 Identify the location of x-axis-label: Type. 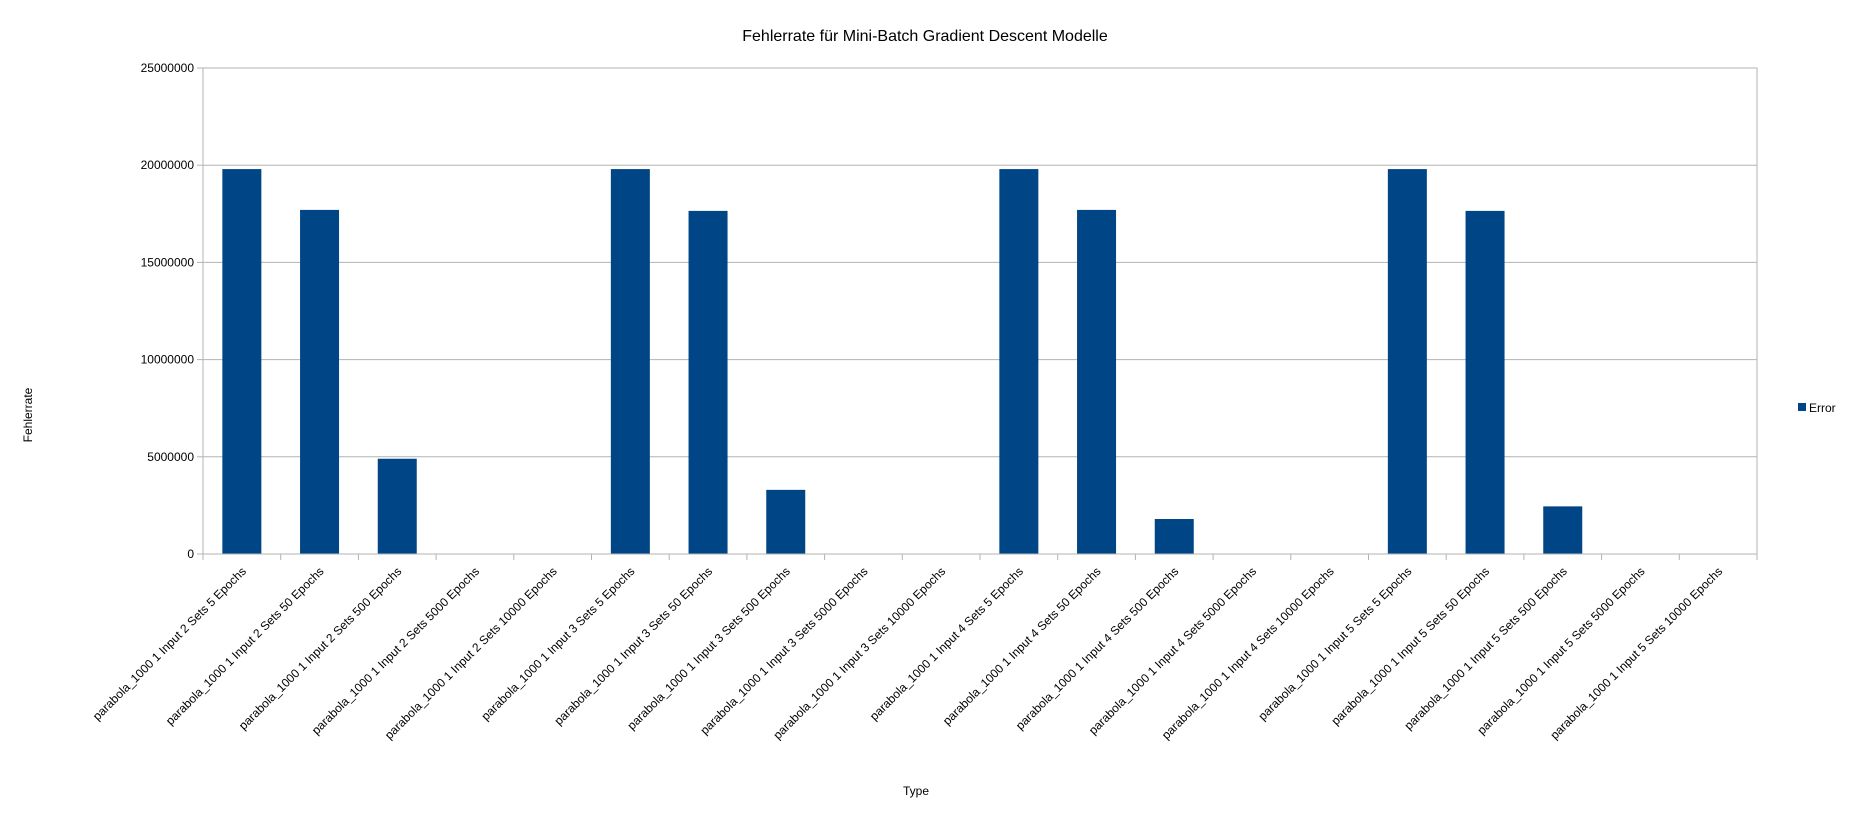
(916, 791).